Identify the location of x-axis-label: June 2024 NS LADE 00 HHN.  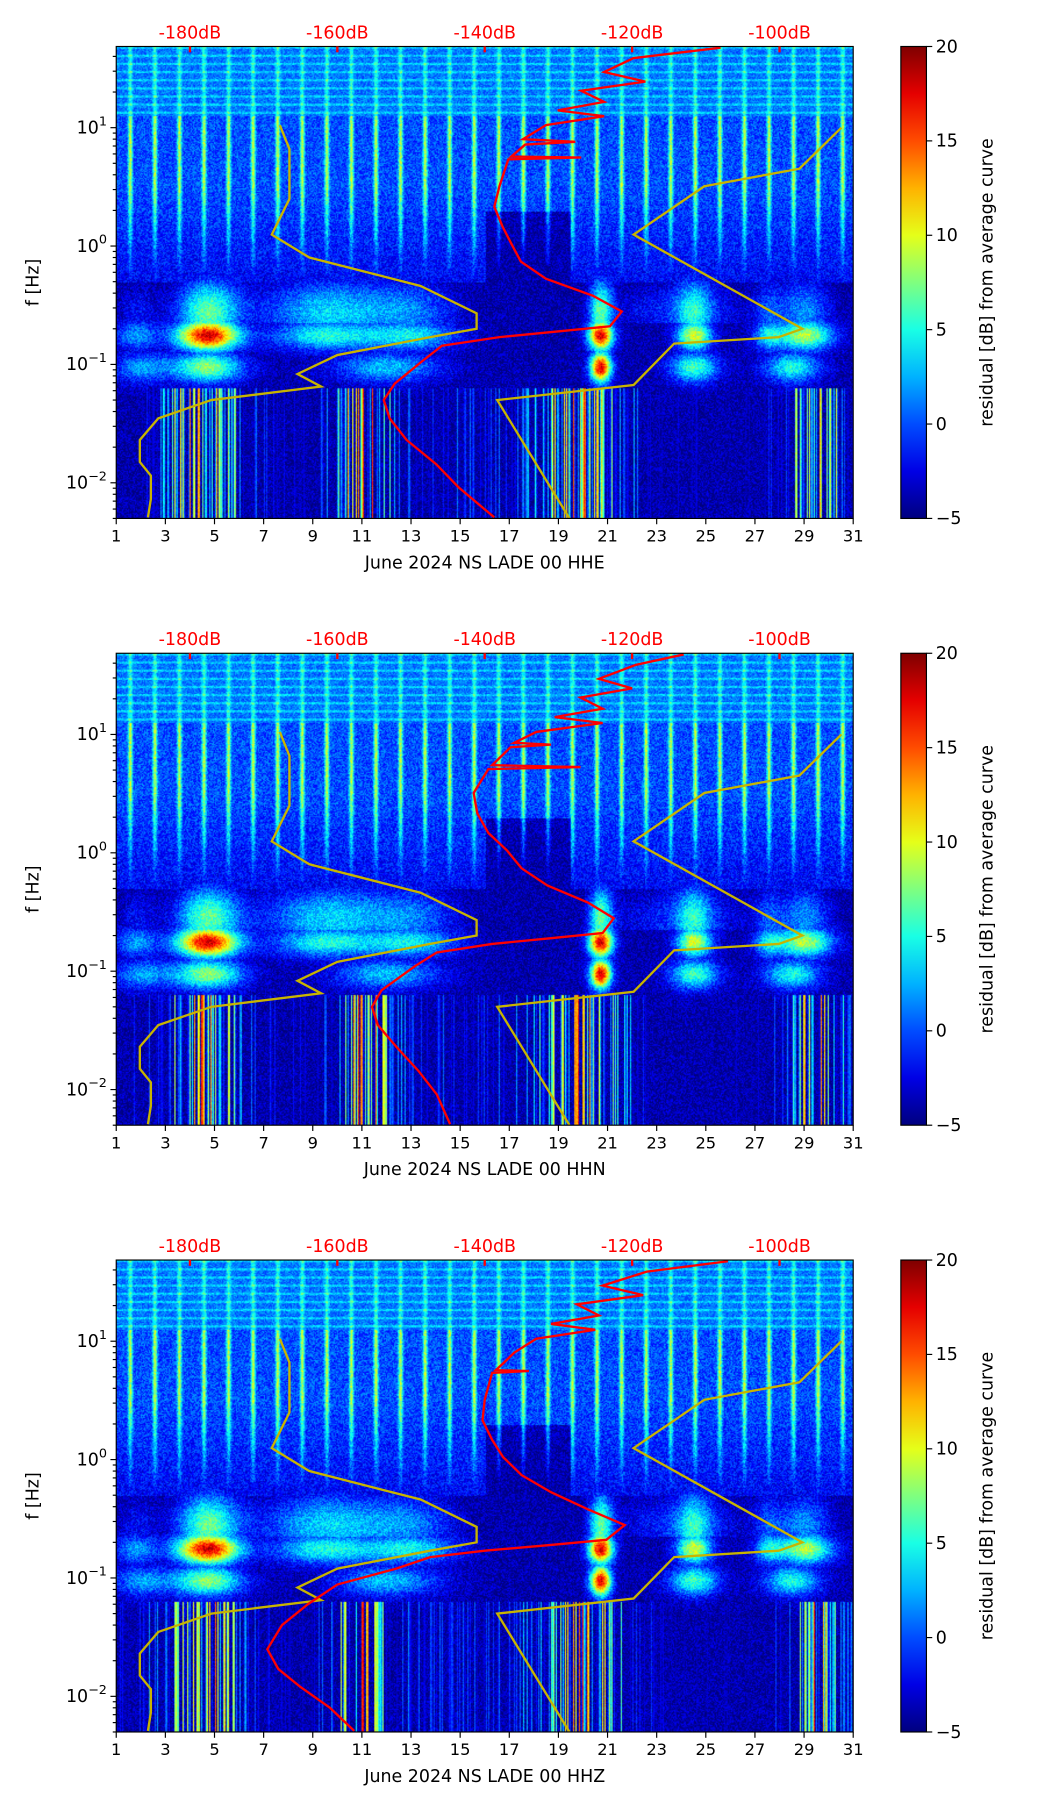
(484, 1170).